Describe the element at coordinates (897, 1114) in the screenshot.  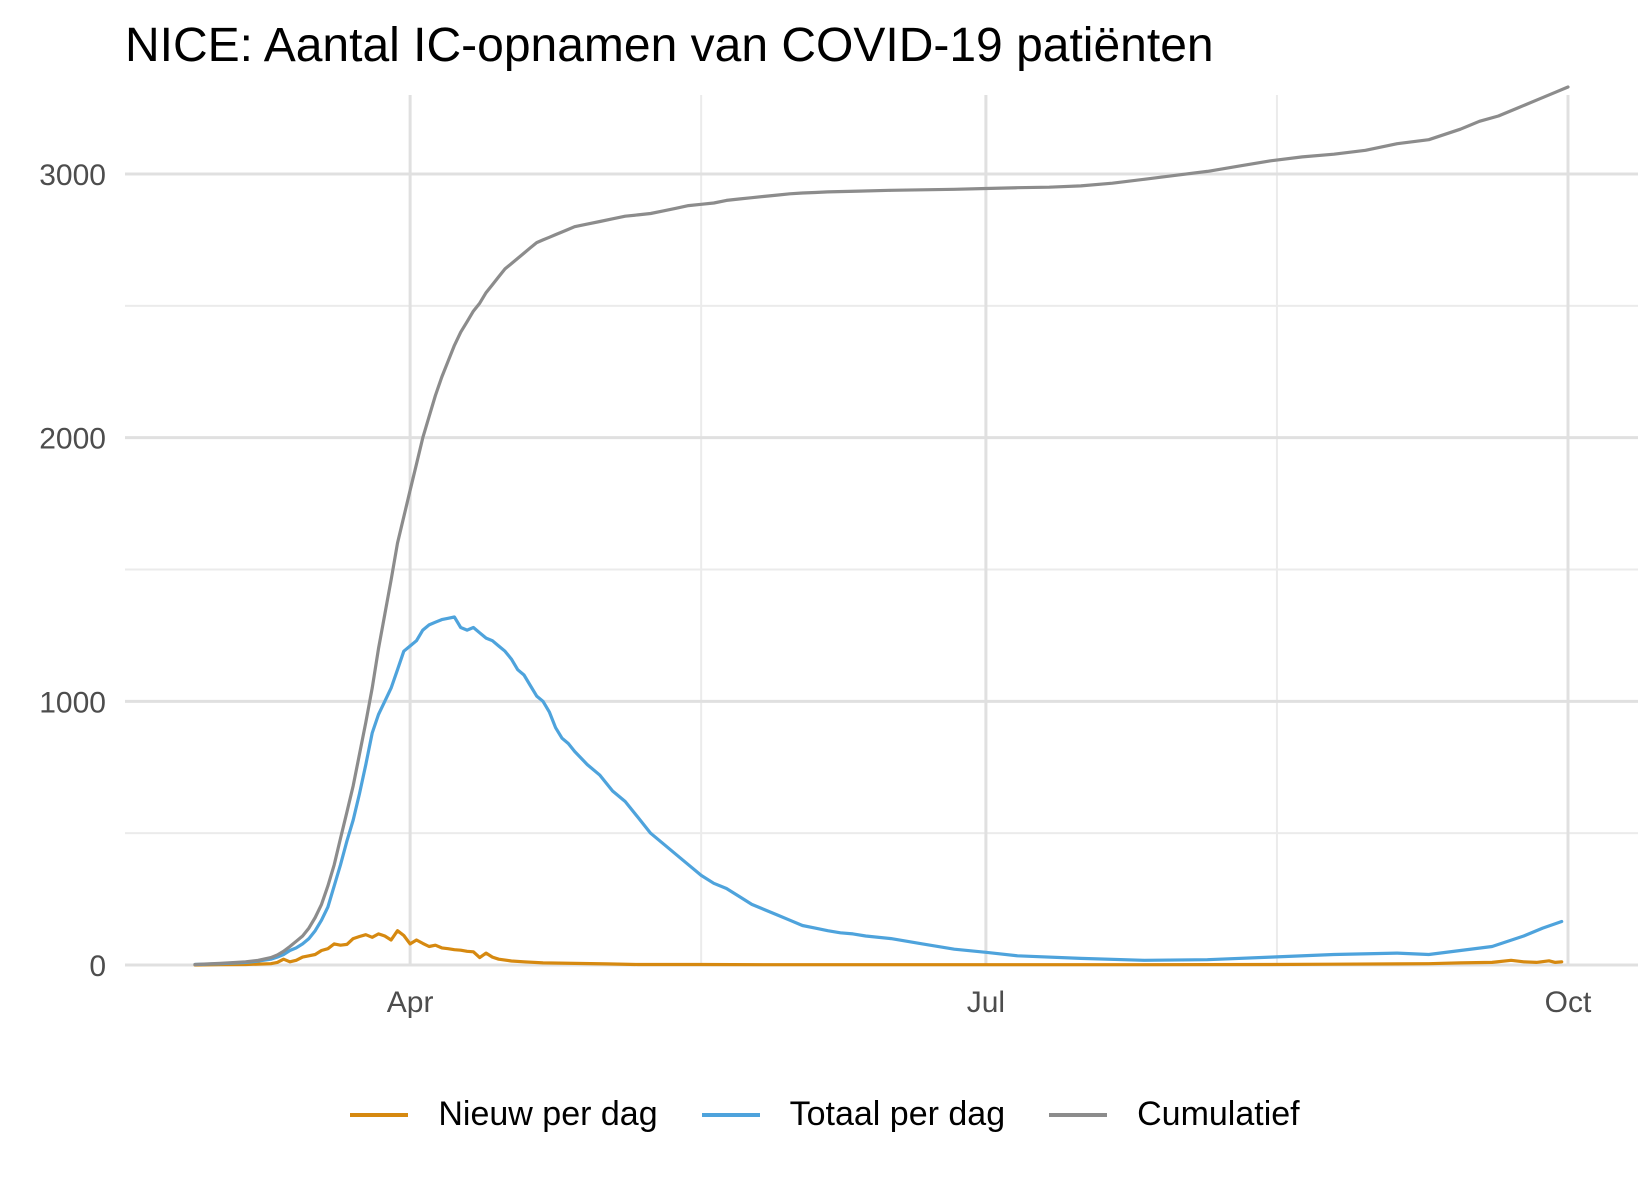
I see `legend-label-totaal: Totaal per dag` at that location.